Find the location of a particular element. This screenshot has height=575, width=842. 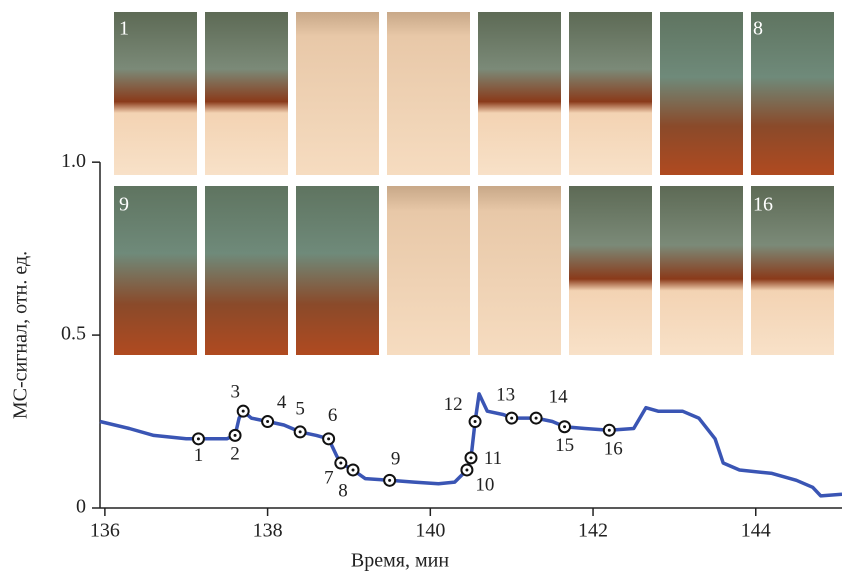

point-label: 12 is located at coordinates (453, 404).